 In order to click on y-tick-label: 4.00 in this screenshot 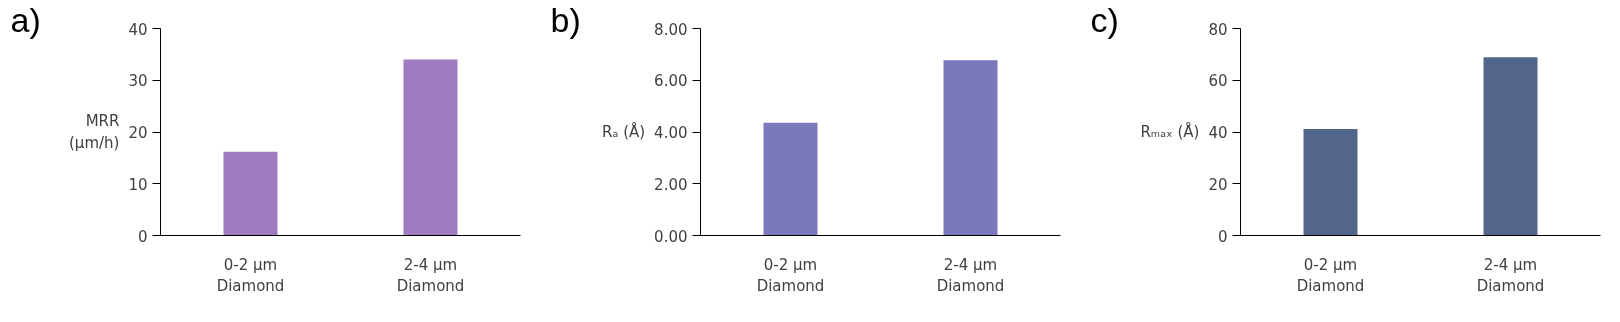, I will do `click(671, 133)`.